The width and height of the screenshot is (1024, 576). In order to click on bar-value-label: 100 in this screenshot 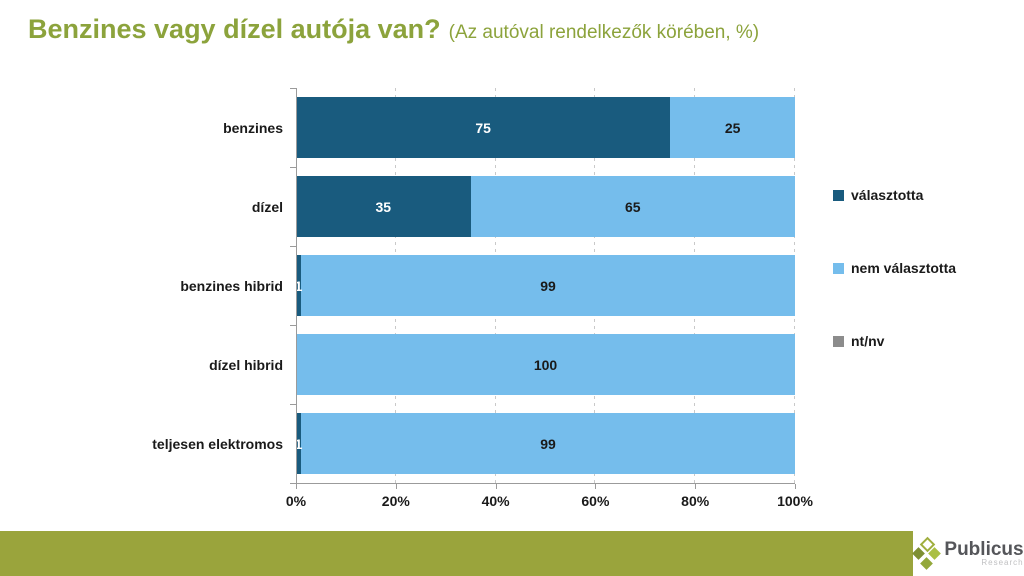, I will do `click(545, 364)`.